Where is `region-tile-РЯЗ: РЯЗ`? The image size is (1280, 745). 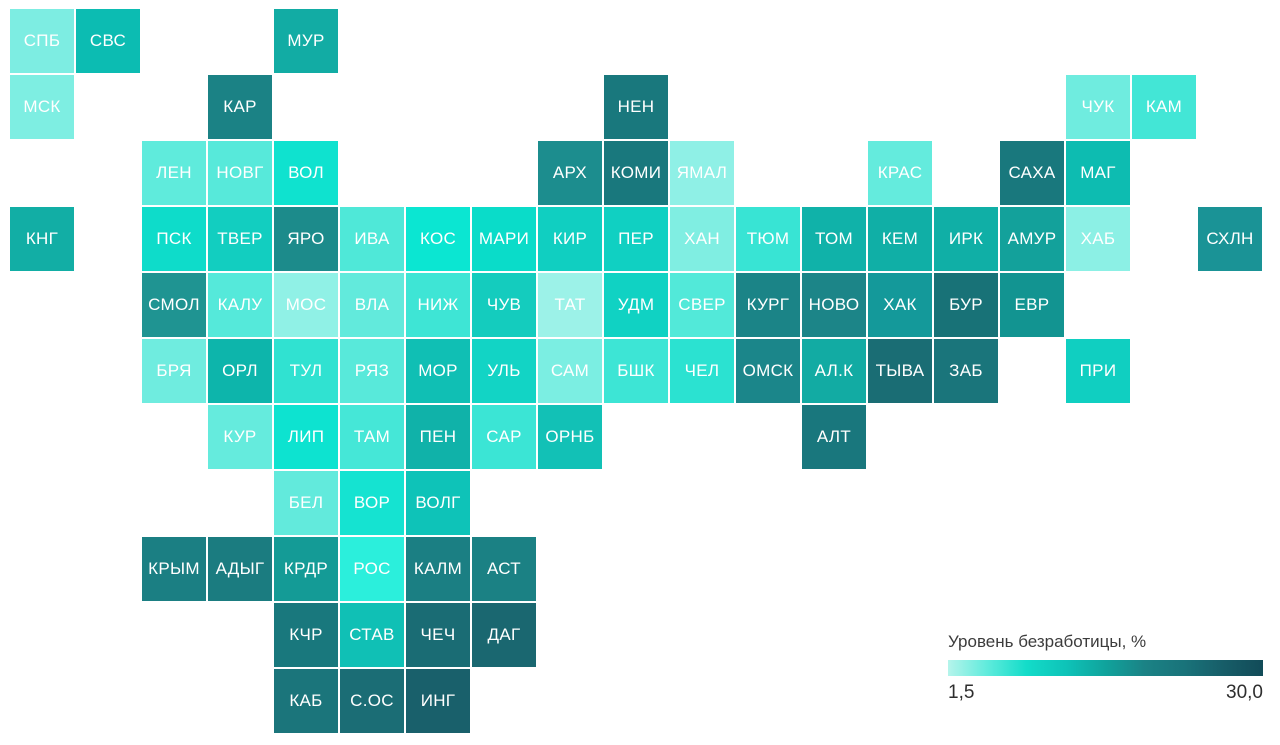
region-tile-РЯЗ: РЯЗ is located at coordinates (372, 371).